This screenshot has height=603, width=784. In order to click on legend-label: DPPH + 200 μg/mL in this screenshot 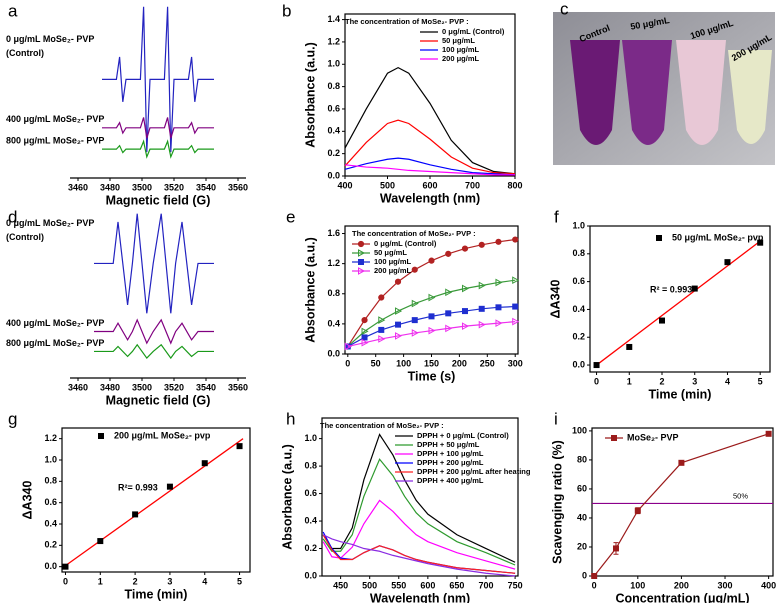, I will do `click(450, 462)`.